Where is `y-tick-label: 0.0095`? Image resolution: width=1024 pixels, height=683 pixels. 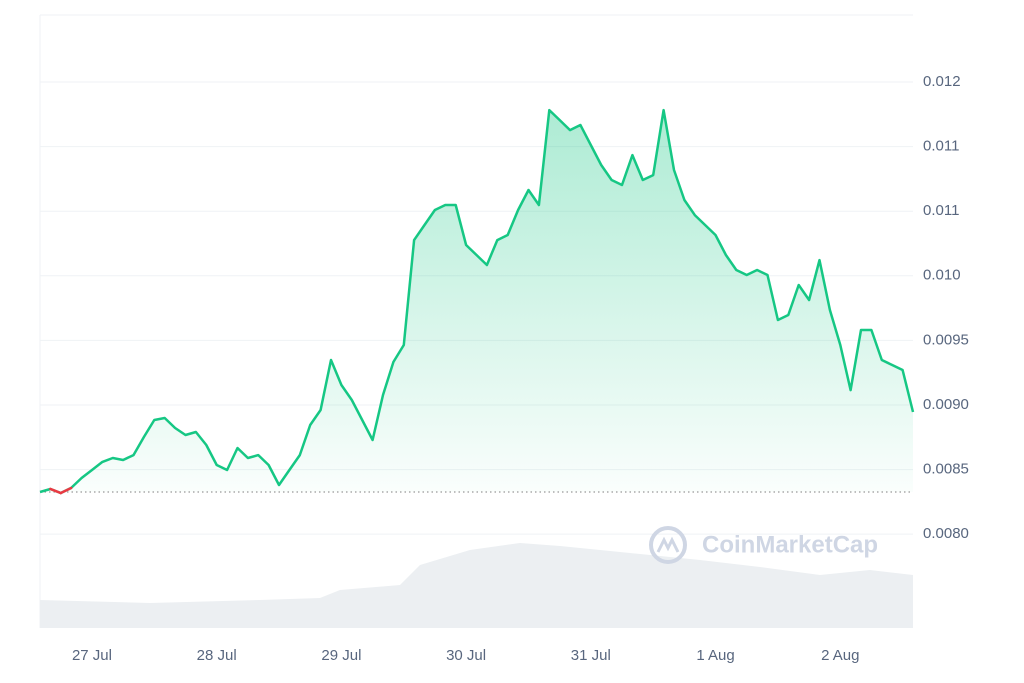
y-tick-label: 0.0095 is located at coordinates (946, 339).